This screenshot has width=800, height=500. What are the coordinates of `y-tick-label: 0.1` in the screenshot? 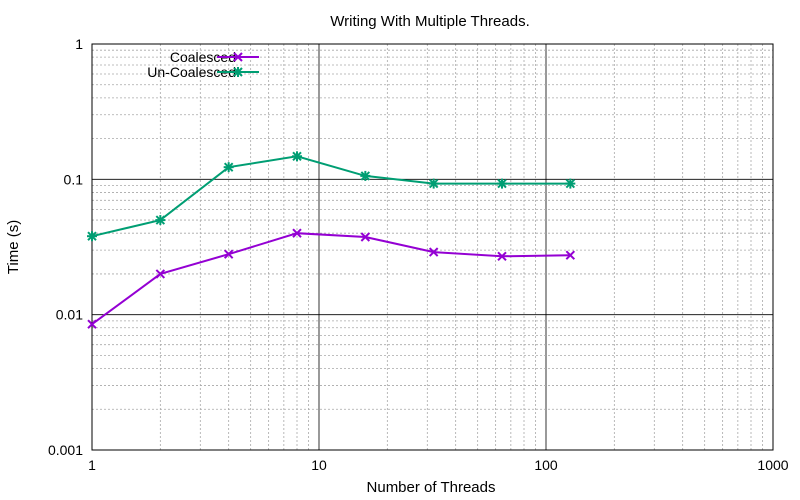 It's located at (74, 179).